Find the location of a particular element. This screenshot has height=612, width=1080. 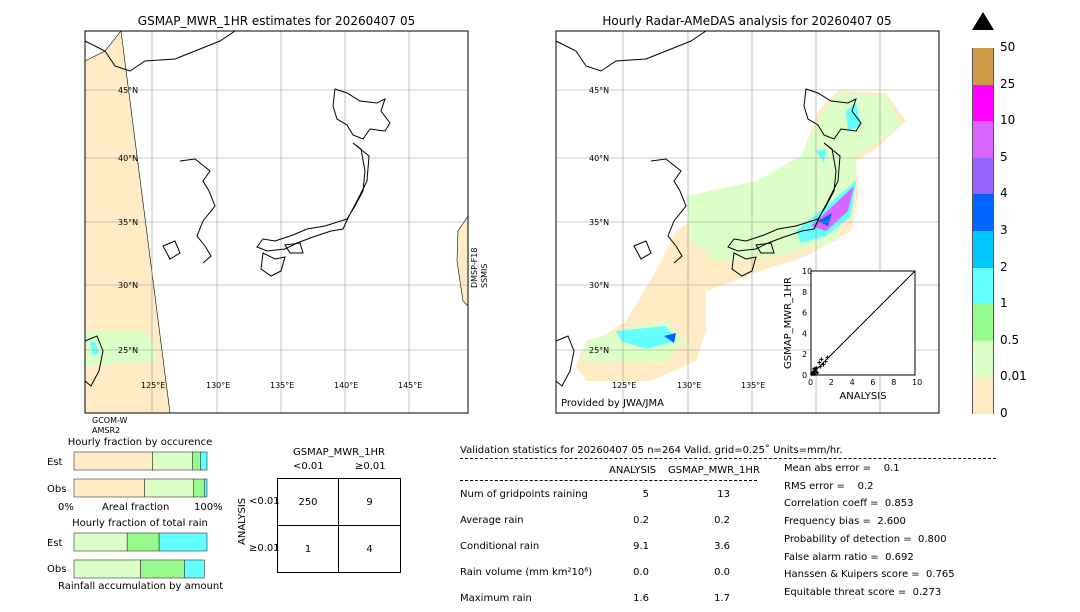

x-left-label: 0% is located at coordinates (66, 507).